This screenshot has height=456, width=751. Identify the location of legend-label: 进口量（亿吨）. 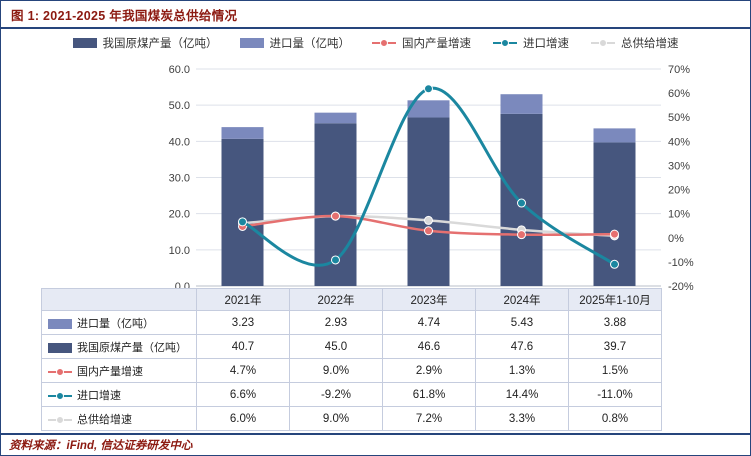
(310, 44).